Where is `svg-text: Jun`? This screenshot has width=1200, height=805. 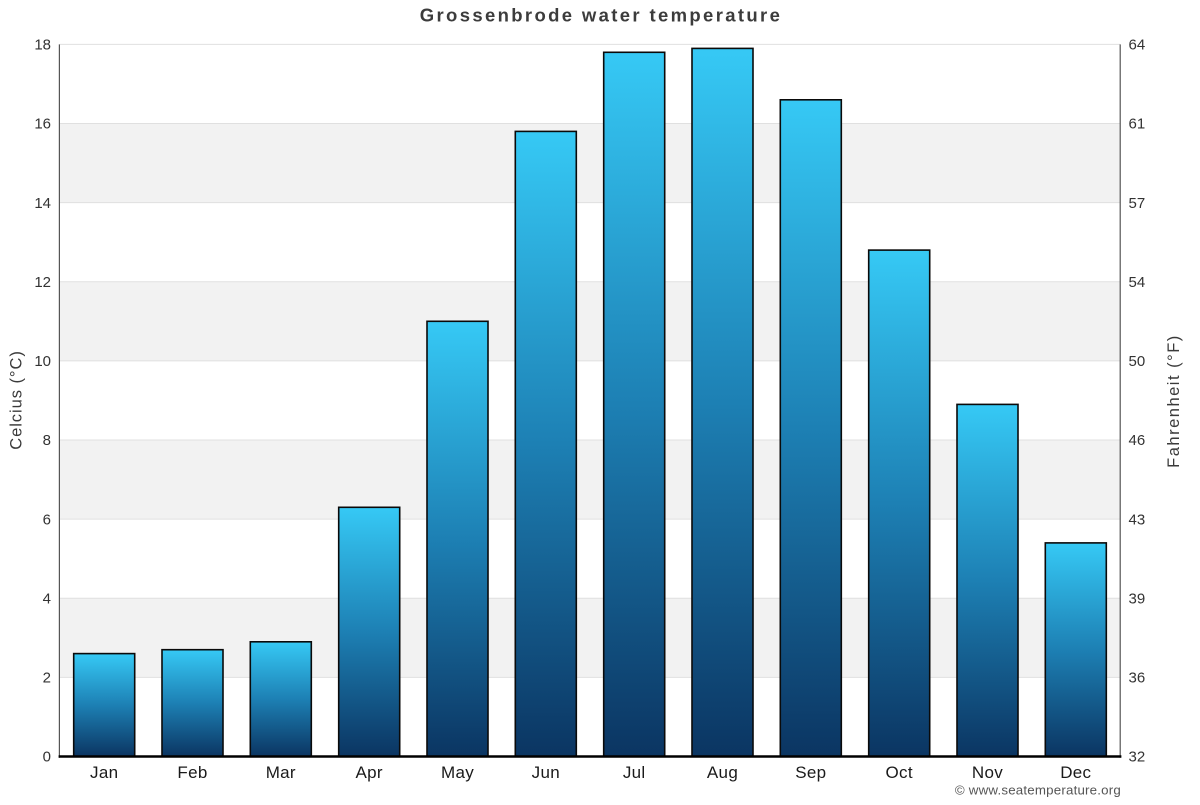 svg-text: Jun is located at coordinates (546, 772).